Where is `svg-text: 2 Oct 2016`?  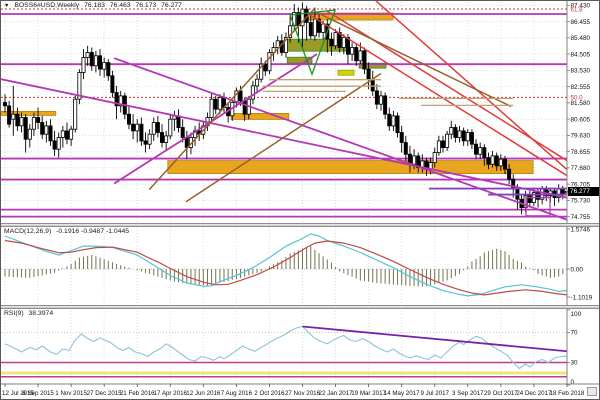
svg-text: 2 Oct 2016 is located at coordinates (269, 393).